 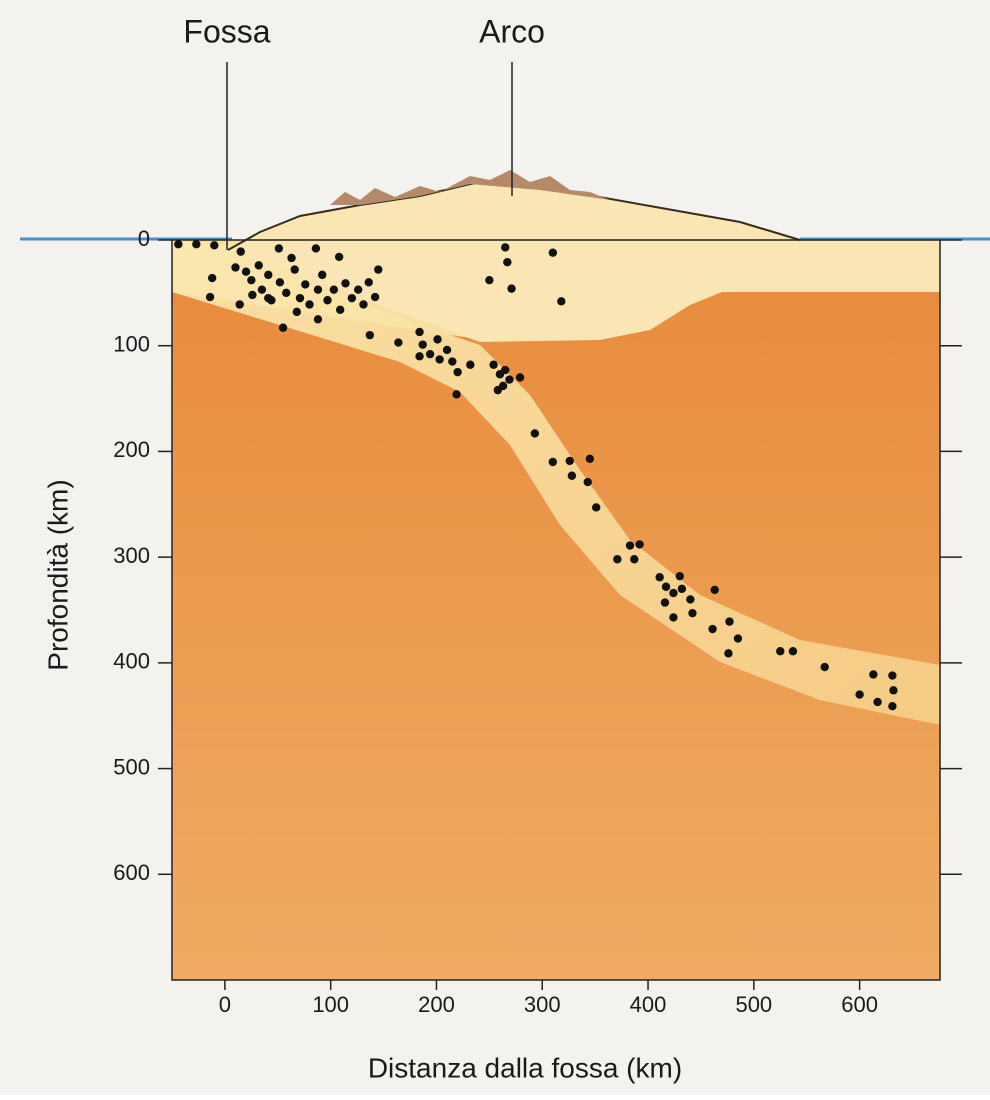 I want to click on y-tick-label: 100, so click(x=131, y=344).